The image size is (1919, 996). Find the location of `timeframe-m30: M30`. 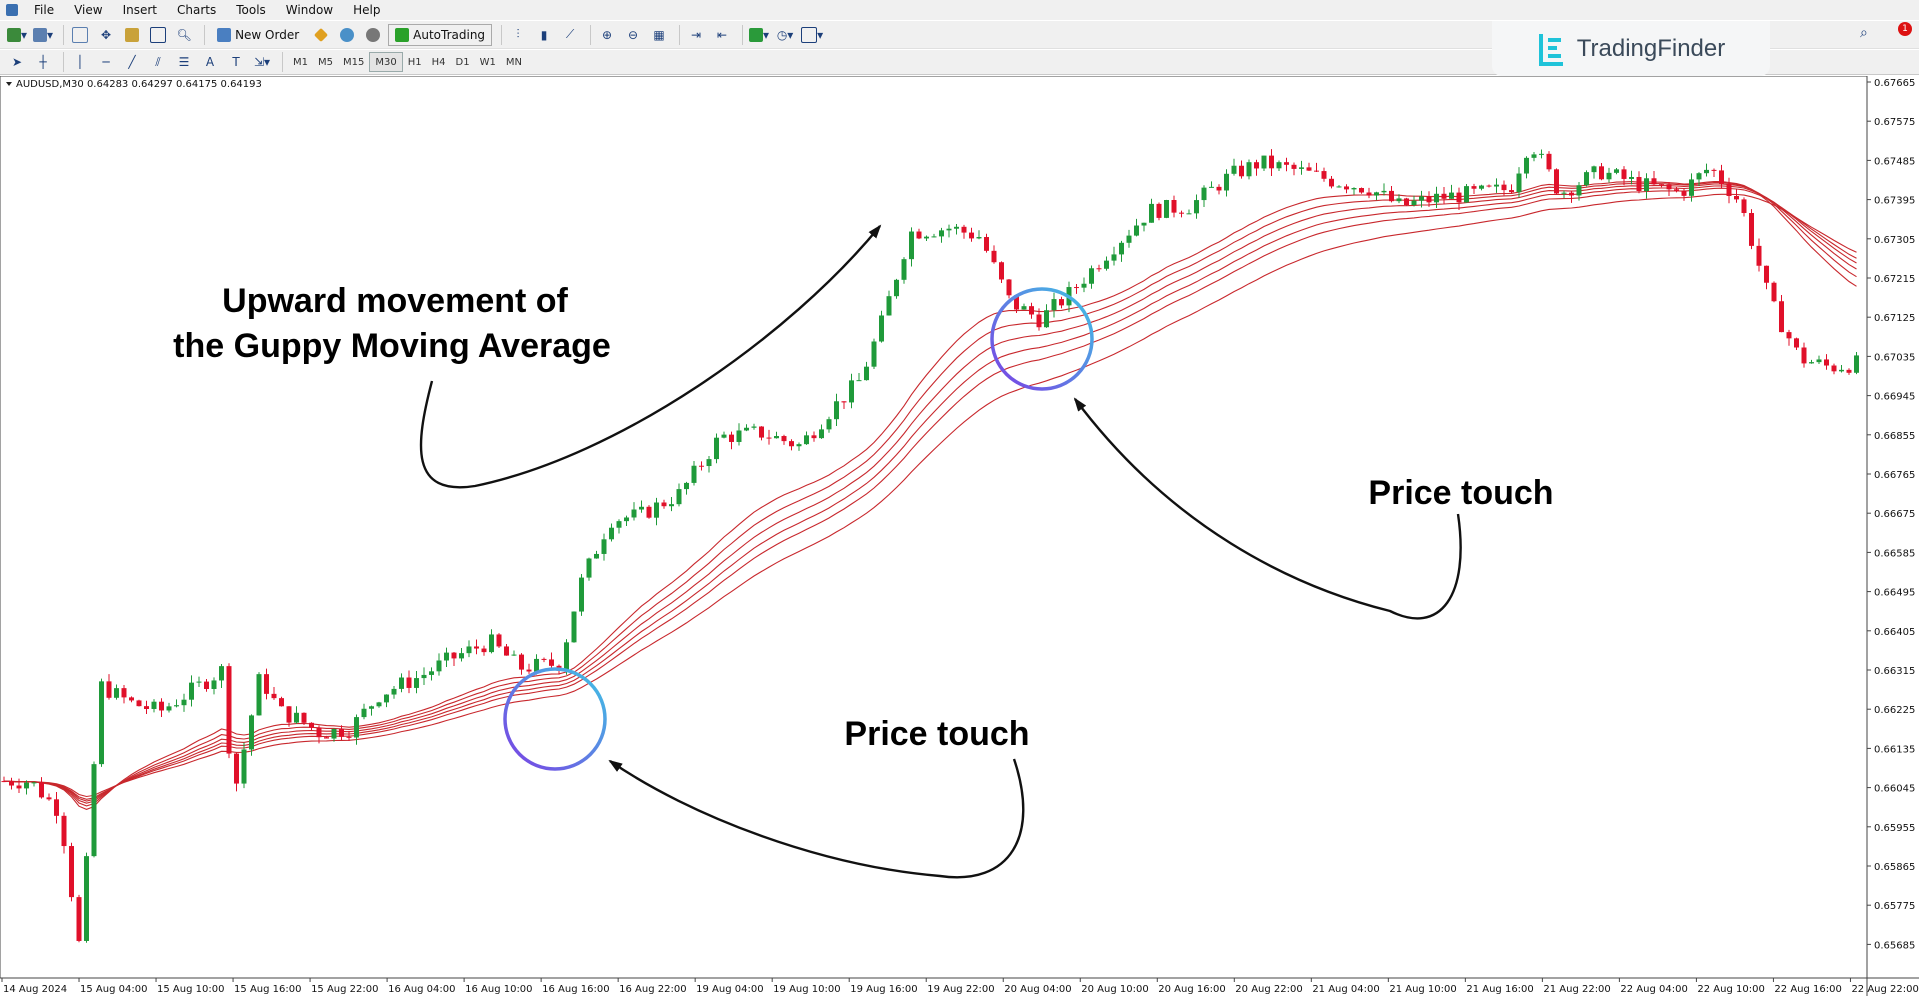

timeframe-m30: M30 is located at coordinates (386, 62).